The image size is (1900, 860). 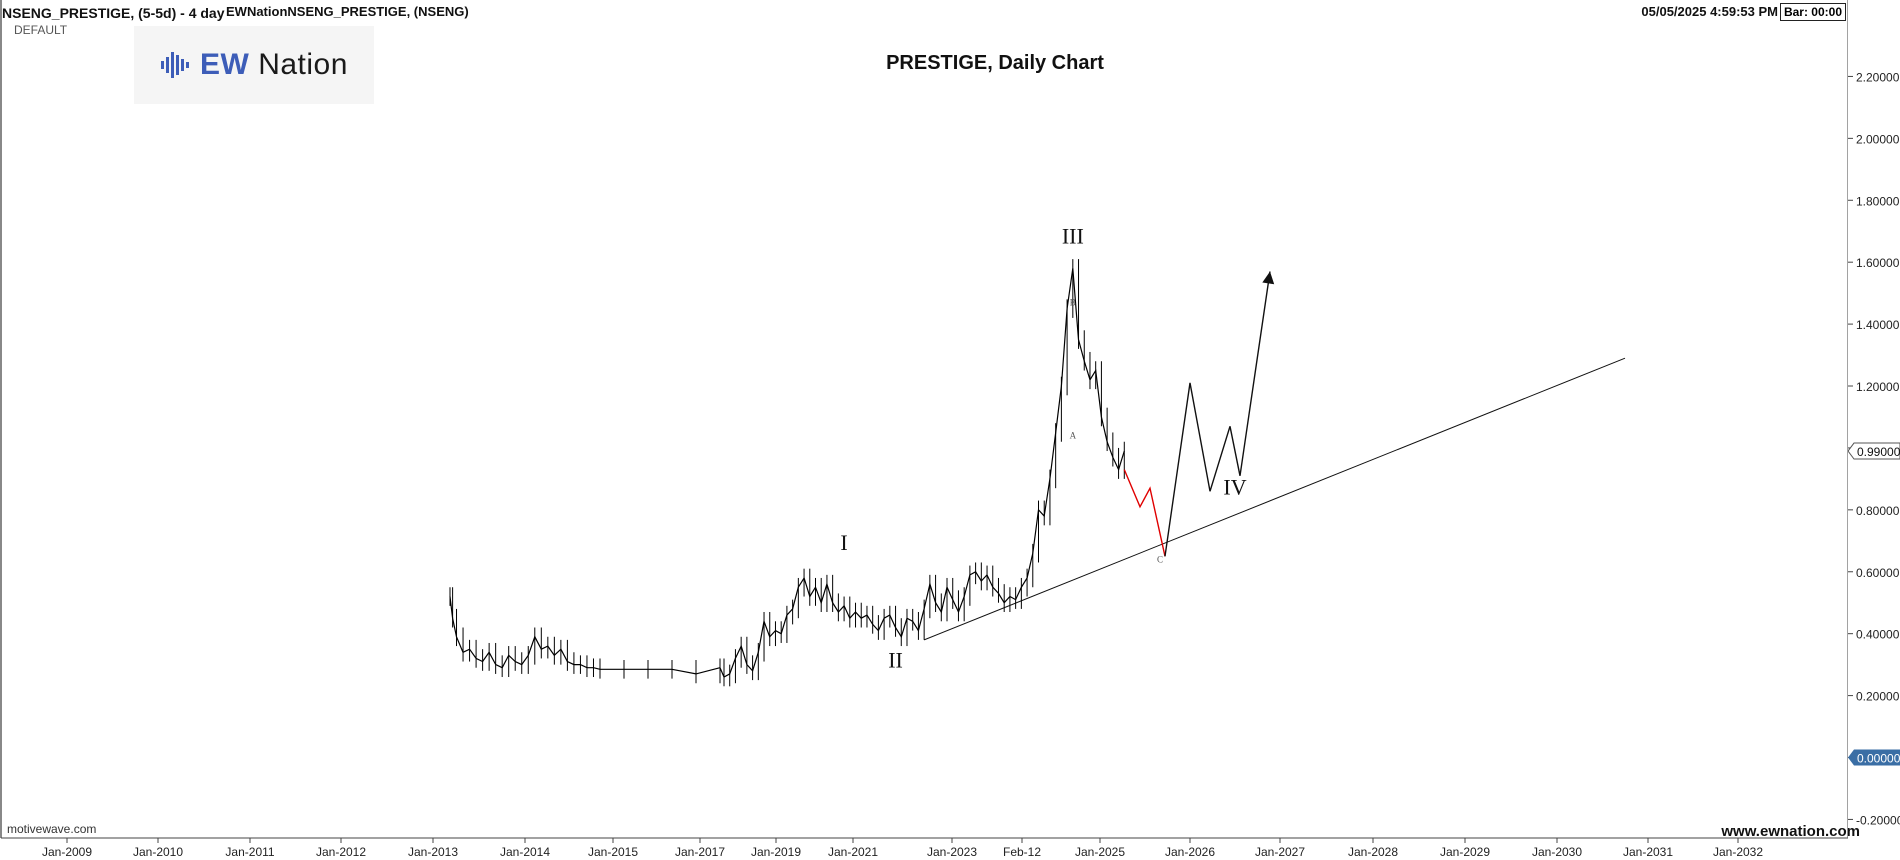 I want to click on x-tick-label: Feb-12, so click(x=1022, y=852).